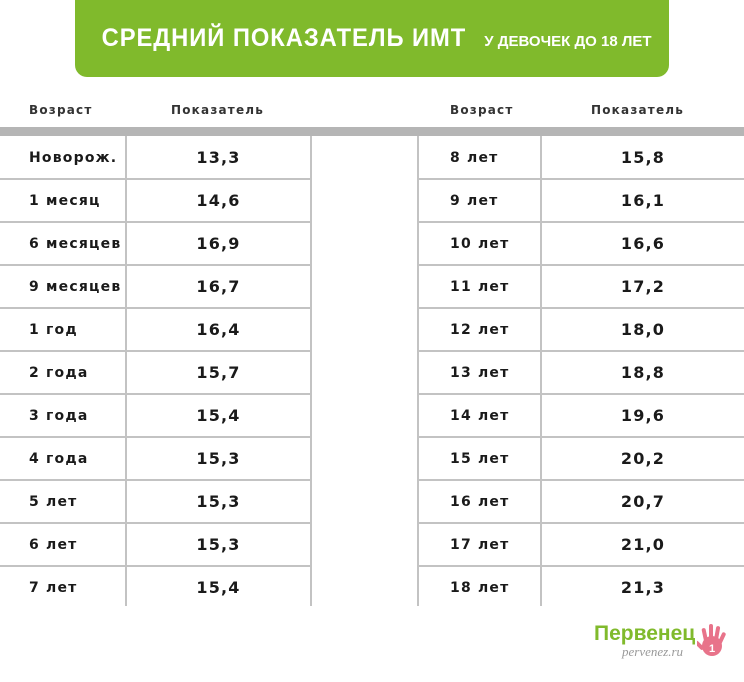  I want to click on bmi-value-cell: 21,3, so click(643, 587).